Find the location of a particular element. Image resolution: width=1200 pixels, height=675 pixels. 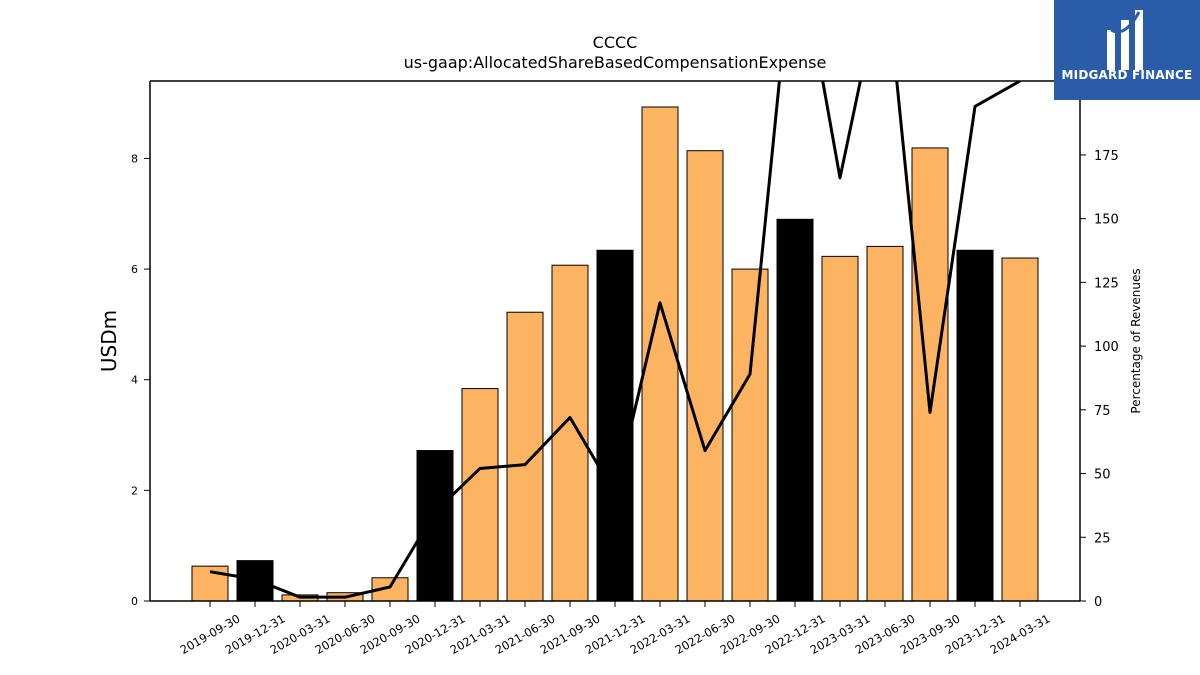

company-logo: MIDGARD FINANCE is located at coordinates (1127, 50).